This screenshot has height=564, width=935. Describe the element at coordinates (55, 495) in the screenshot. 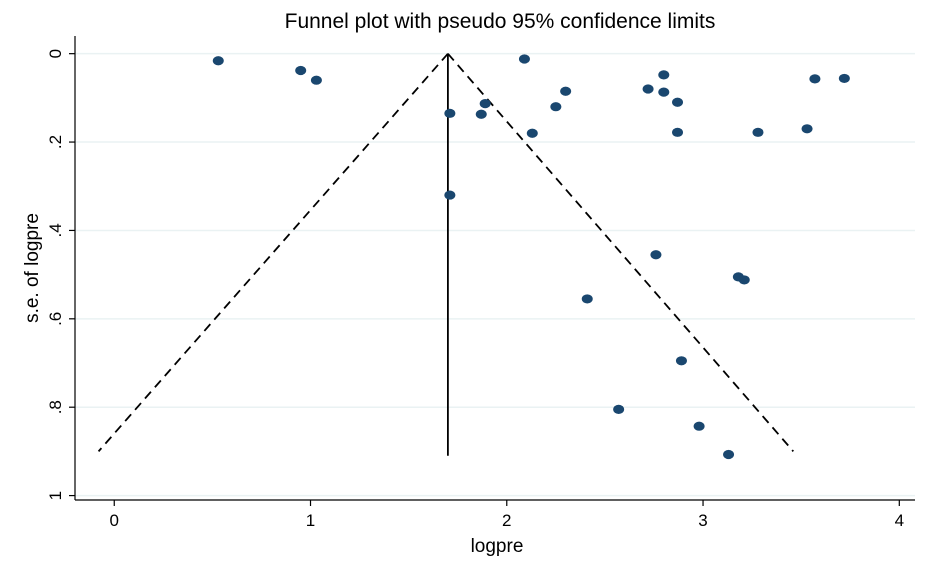

I see `y-tick-label: 1` at that location.